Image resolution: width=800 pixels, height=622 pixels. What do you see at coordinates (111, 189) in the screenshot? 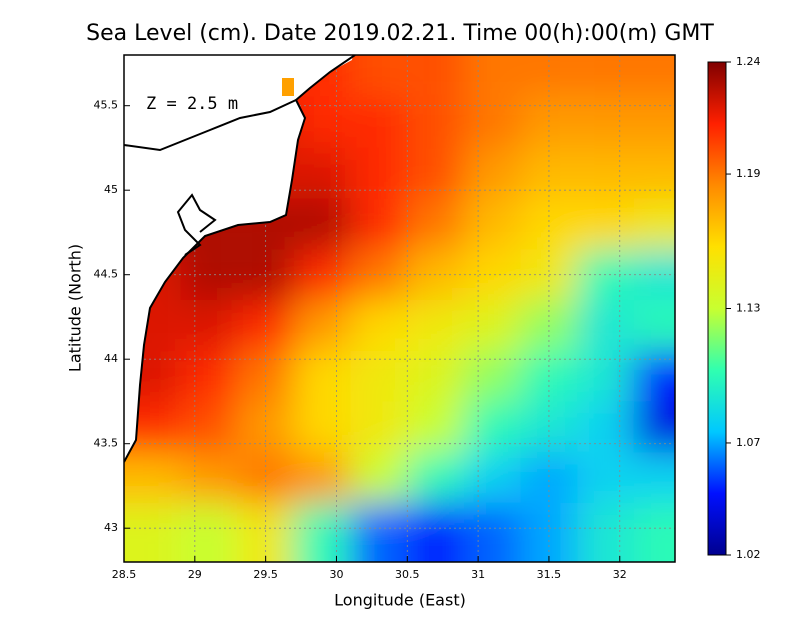
I see `y-tick-label: 45` at bounding box center [111, 189].